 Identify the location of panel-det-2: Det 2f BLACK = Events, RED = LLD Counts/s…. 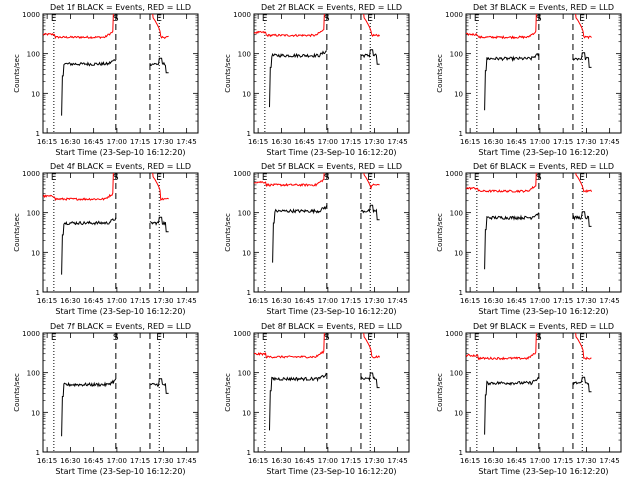
(317, 80).